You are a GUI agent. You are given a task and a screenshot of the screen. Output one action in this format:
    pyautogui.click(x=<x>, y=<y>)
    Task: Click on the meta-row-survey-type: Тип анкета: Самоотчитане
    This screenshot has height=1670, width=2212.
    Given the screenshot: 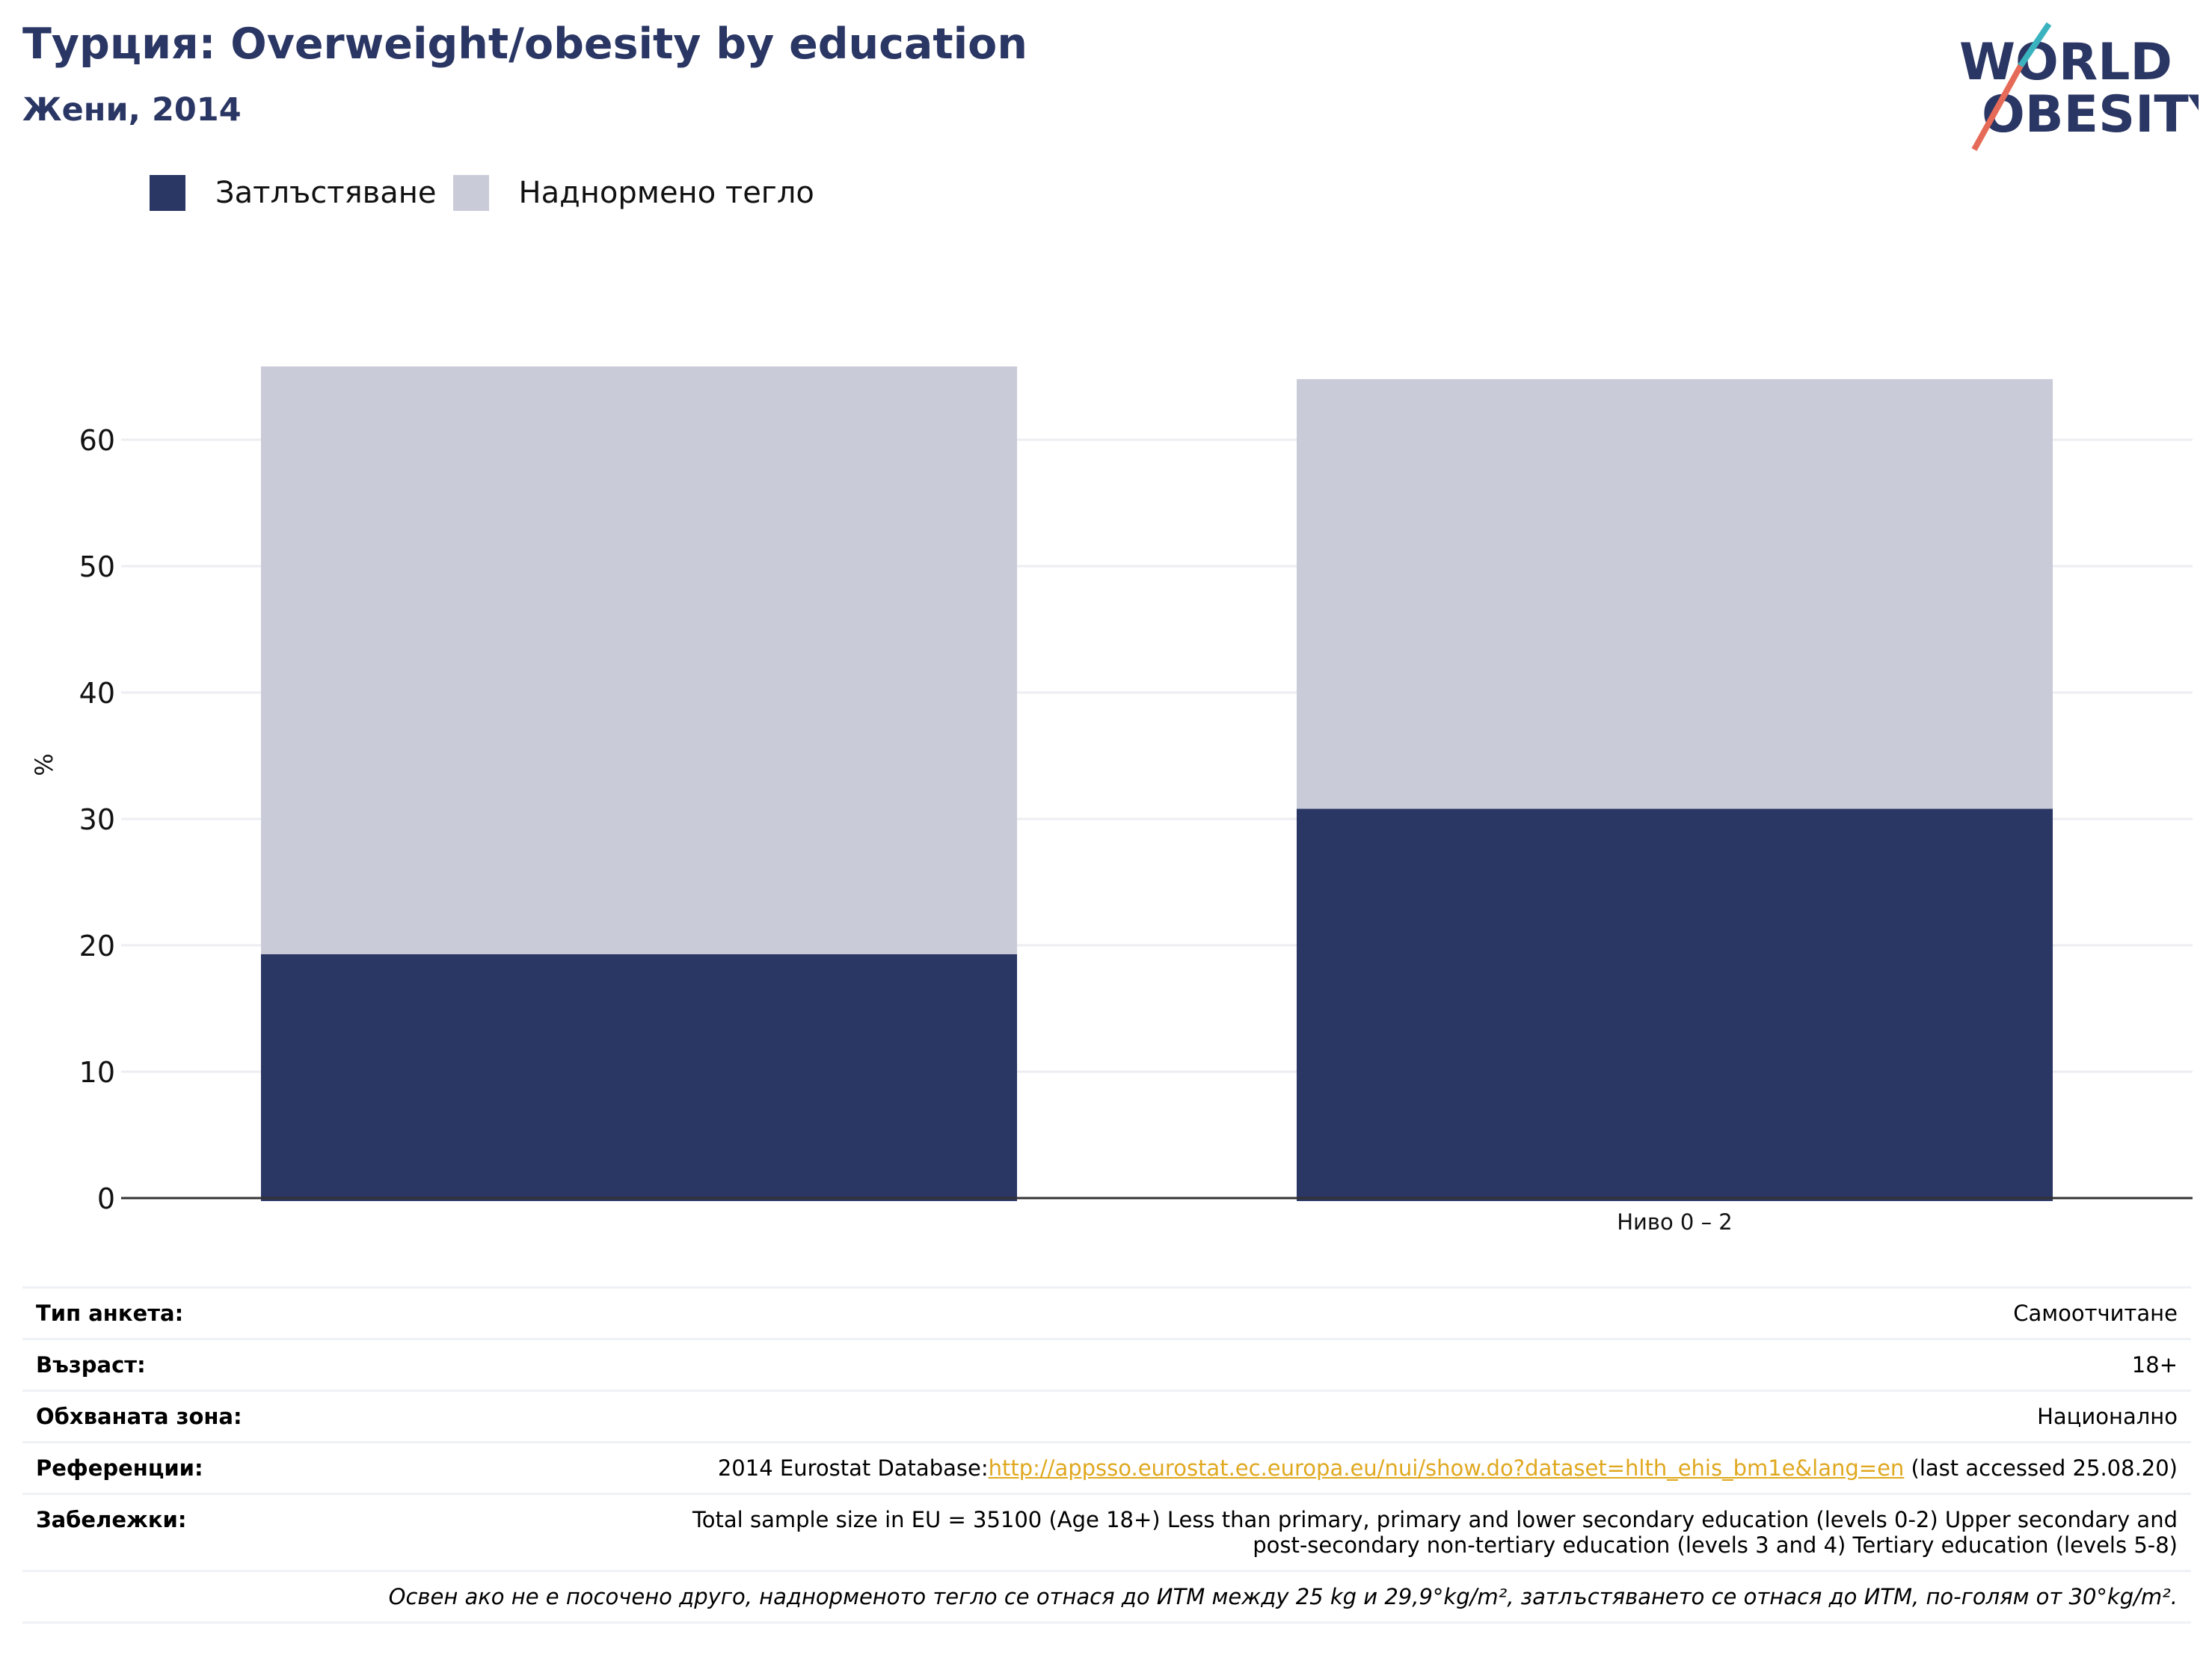 What is the action you would take?
    pyautogui.click(x=1106, y=1312)
    